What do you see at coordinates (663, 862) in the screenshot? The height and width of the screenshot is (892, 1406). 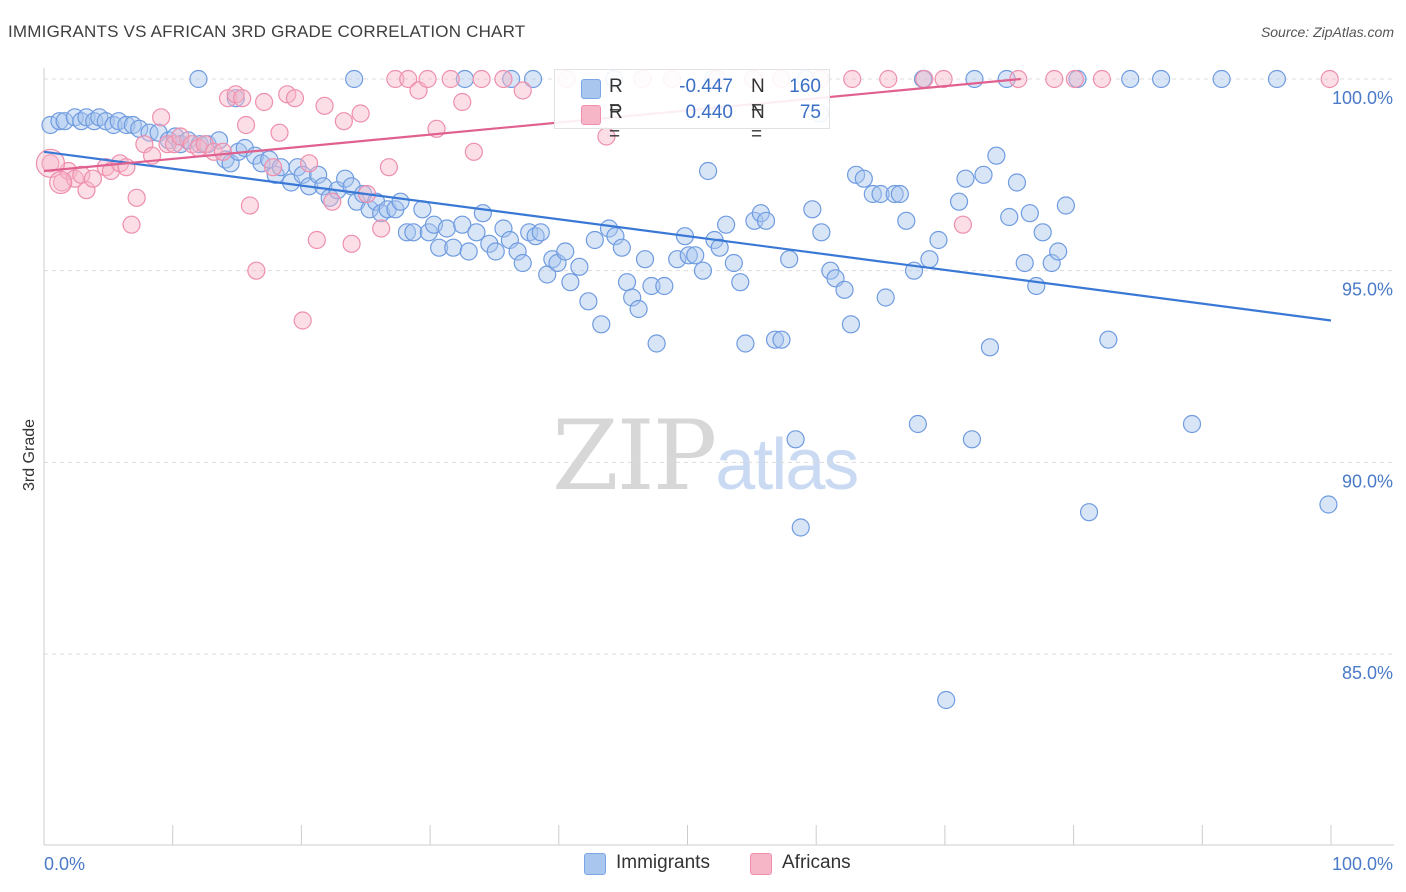 I see `immigrants-legend-label: Immigrants` at bounding box center [663, 862].